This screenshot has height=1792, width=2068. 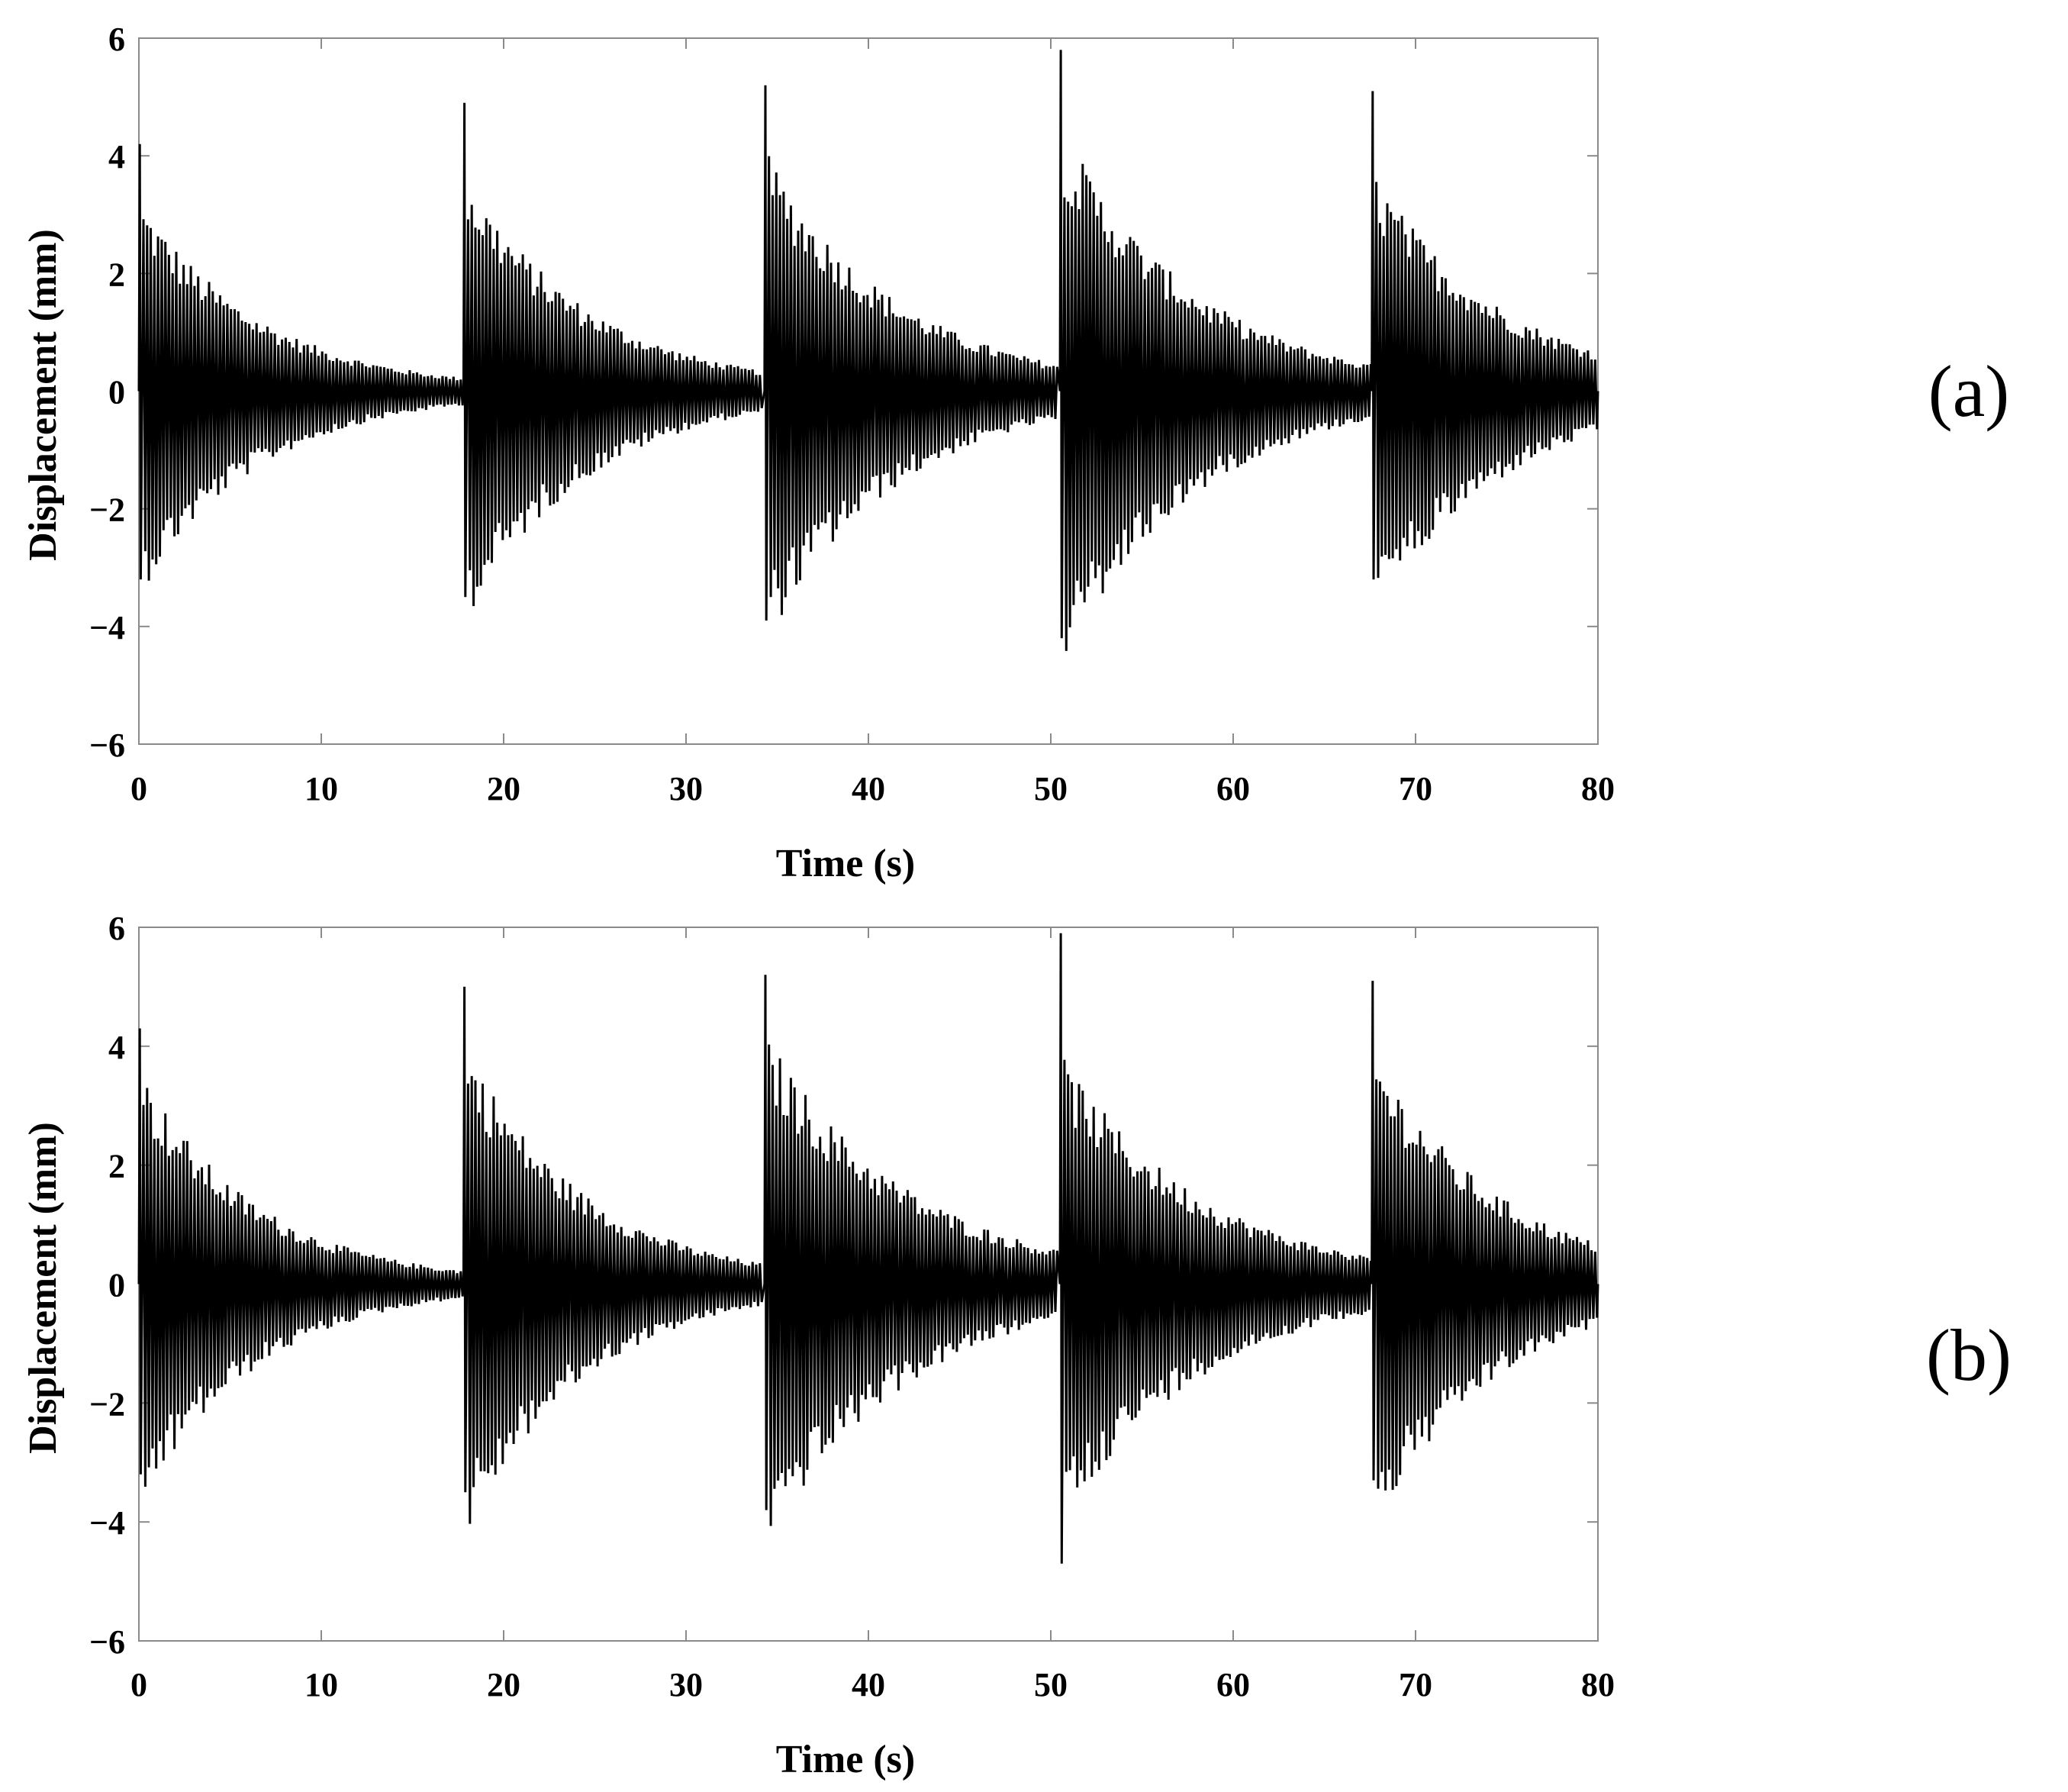 I want to click on panel-label: (b), so click(x=1969, y=1355).